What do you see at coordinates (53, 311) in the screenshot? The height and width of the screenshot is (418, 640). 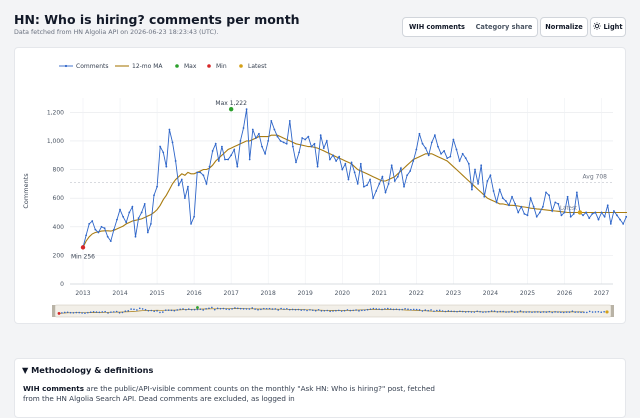 I see `range-slider-left-handle` at bounding box center [53, 311].